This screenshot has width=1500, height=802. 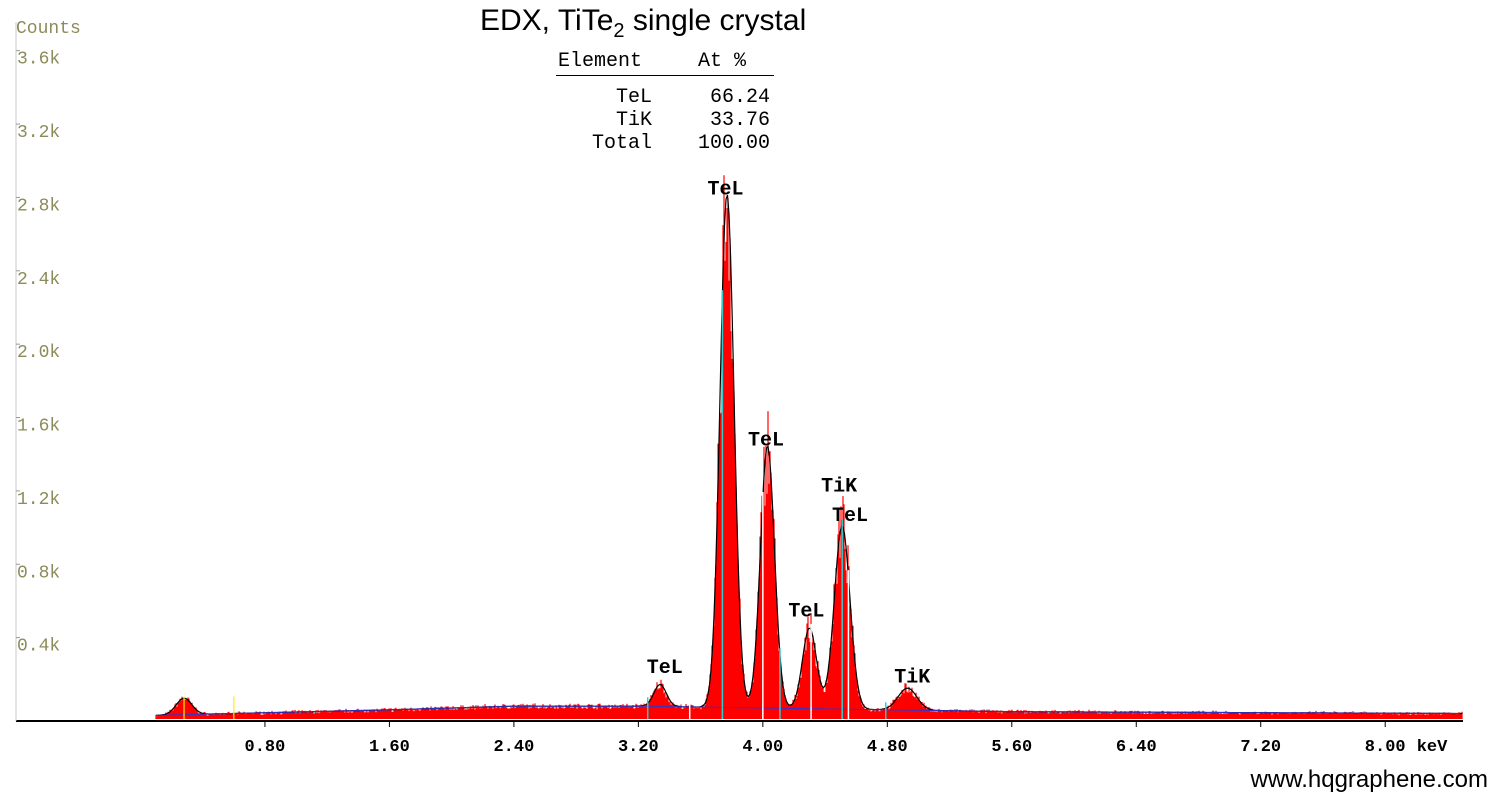 I want to click on x-tick-label: 5.60, so click(x=1011, y=747).